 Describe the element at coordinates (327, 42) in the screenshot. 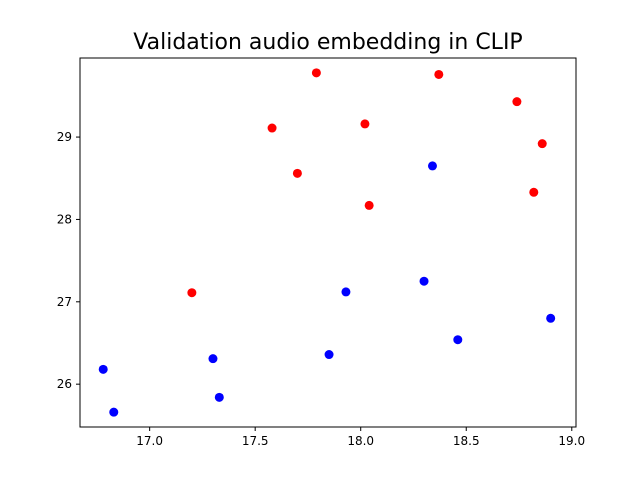

I see `chart-title: Validation audio embedding in CLIP` at that location.